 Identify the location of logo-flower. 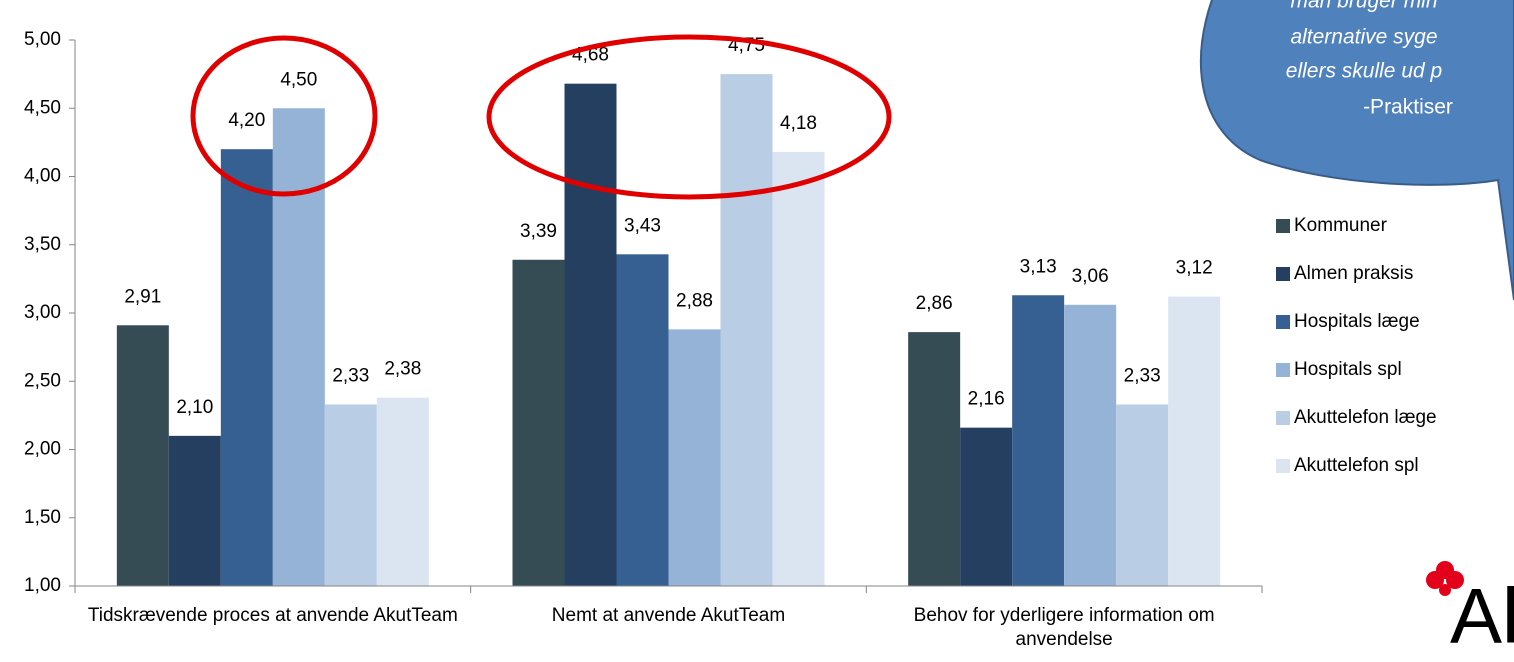
(1445, 578).